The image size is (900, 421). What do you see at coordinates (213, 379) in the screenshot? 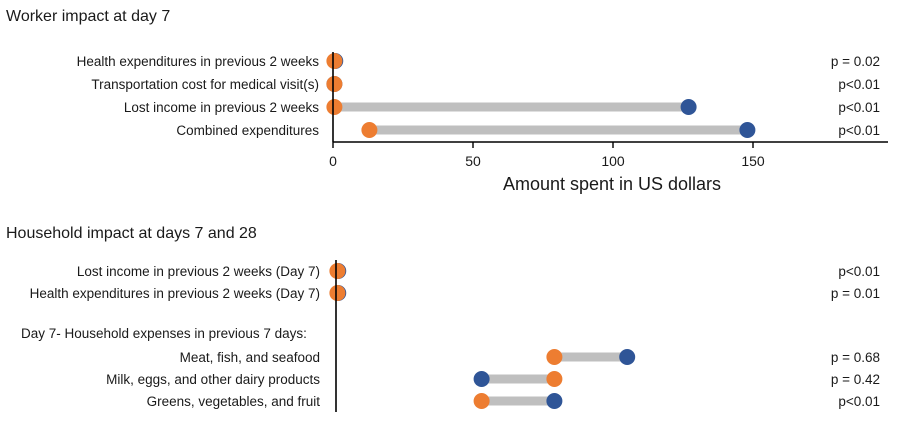
I see `household-row-label: Milk, eggs, and other dairy products` at bounding box center [213, 379].